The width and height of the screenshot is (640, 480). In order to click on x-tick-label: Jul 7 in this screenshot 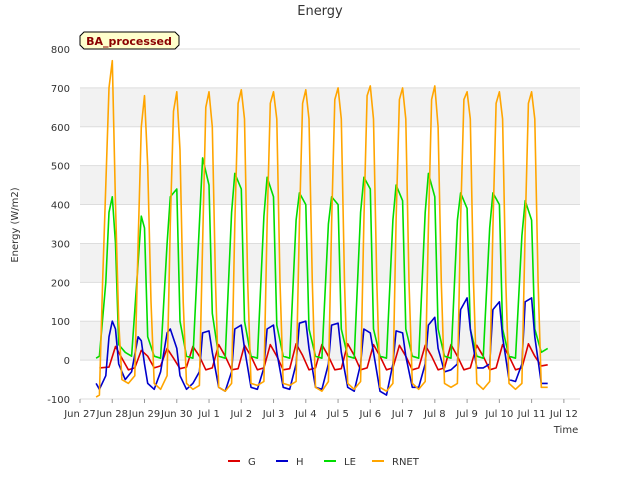, I will do `click(402, 414)`.